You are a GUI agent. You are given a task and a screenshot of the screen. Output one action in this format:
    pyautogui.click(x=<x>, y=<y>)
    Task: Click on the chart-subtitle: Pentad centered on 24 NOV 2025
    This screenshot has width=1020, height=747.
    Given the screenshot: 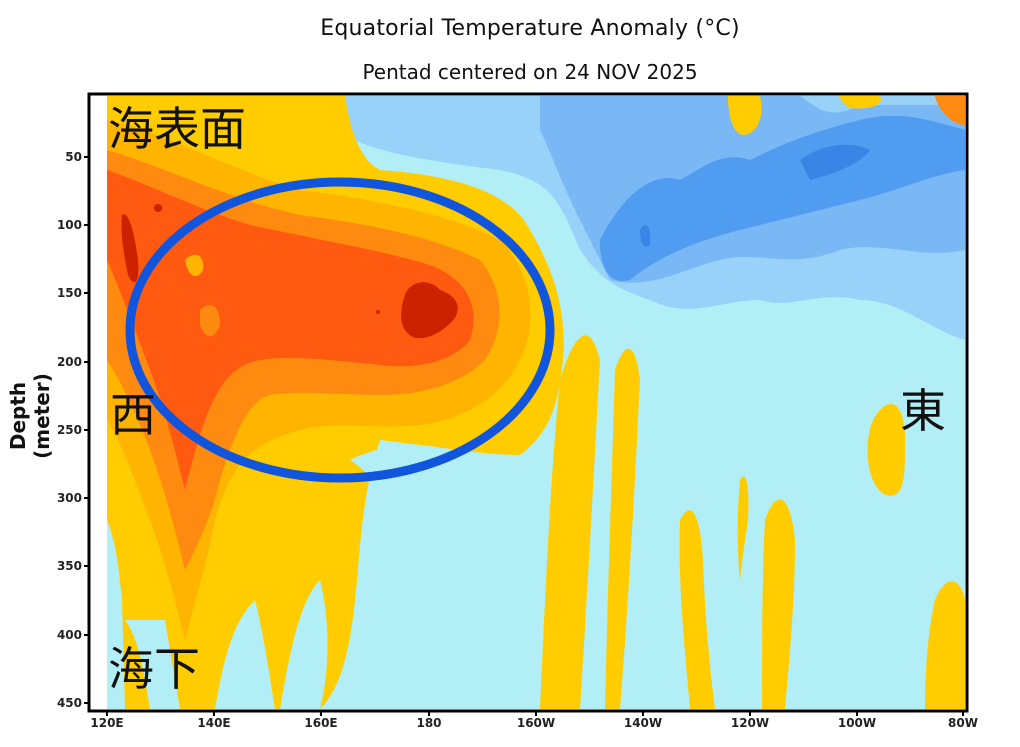 What is the action you would take?
    pyautogui.click(x=530, y=72)
    